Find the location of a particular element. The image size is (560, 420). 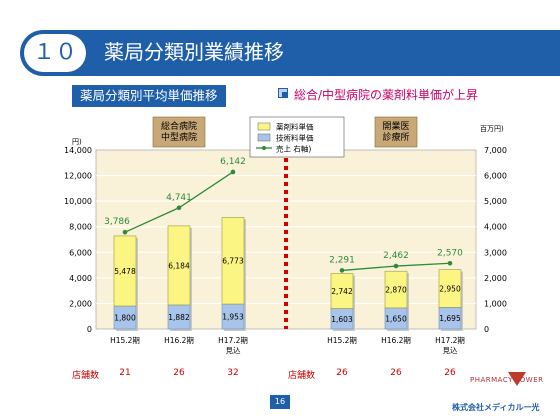

sales-label: 2,462 is located at coordinates (396, 256).